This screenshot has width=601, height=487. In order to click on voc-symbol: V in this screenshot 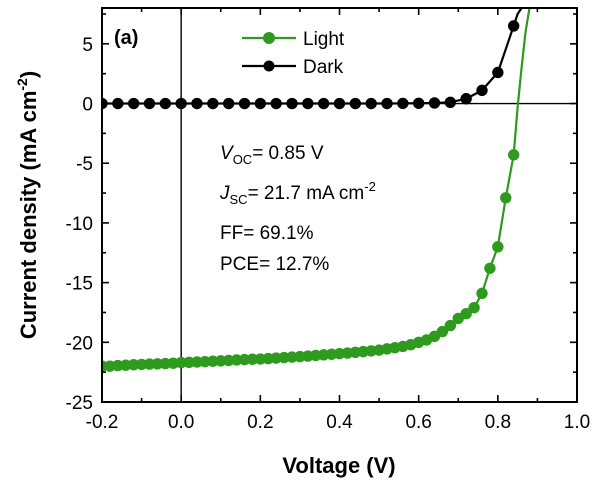, I will do `click(227, 153)`.